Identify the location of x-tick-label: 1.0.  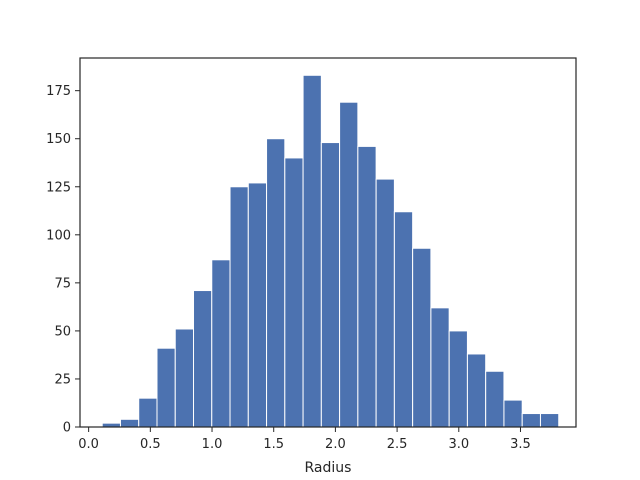
(212, 444).